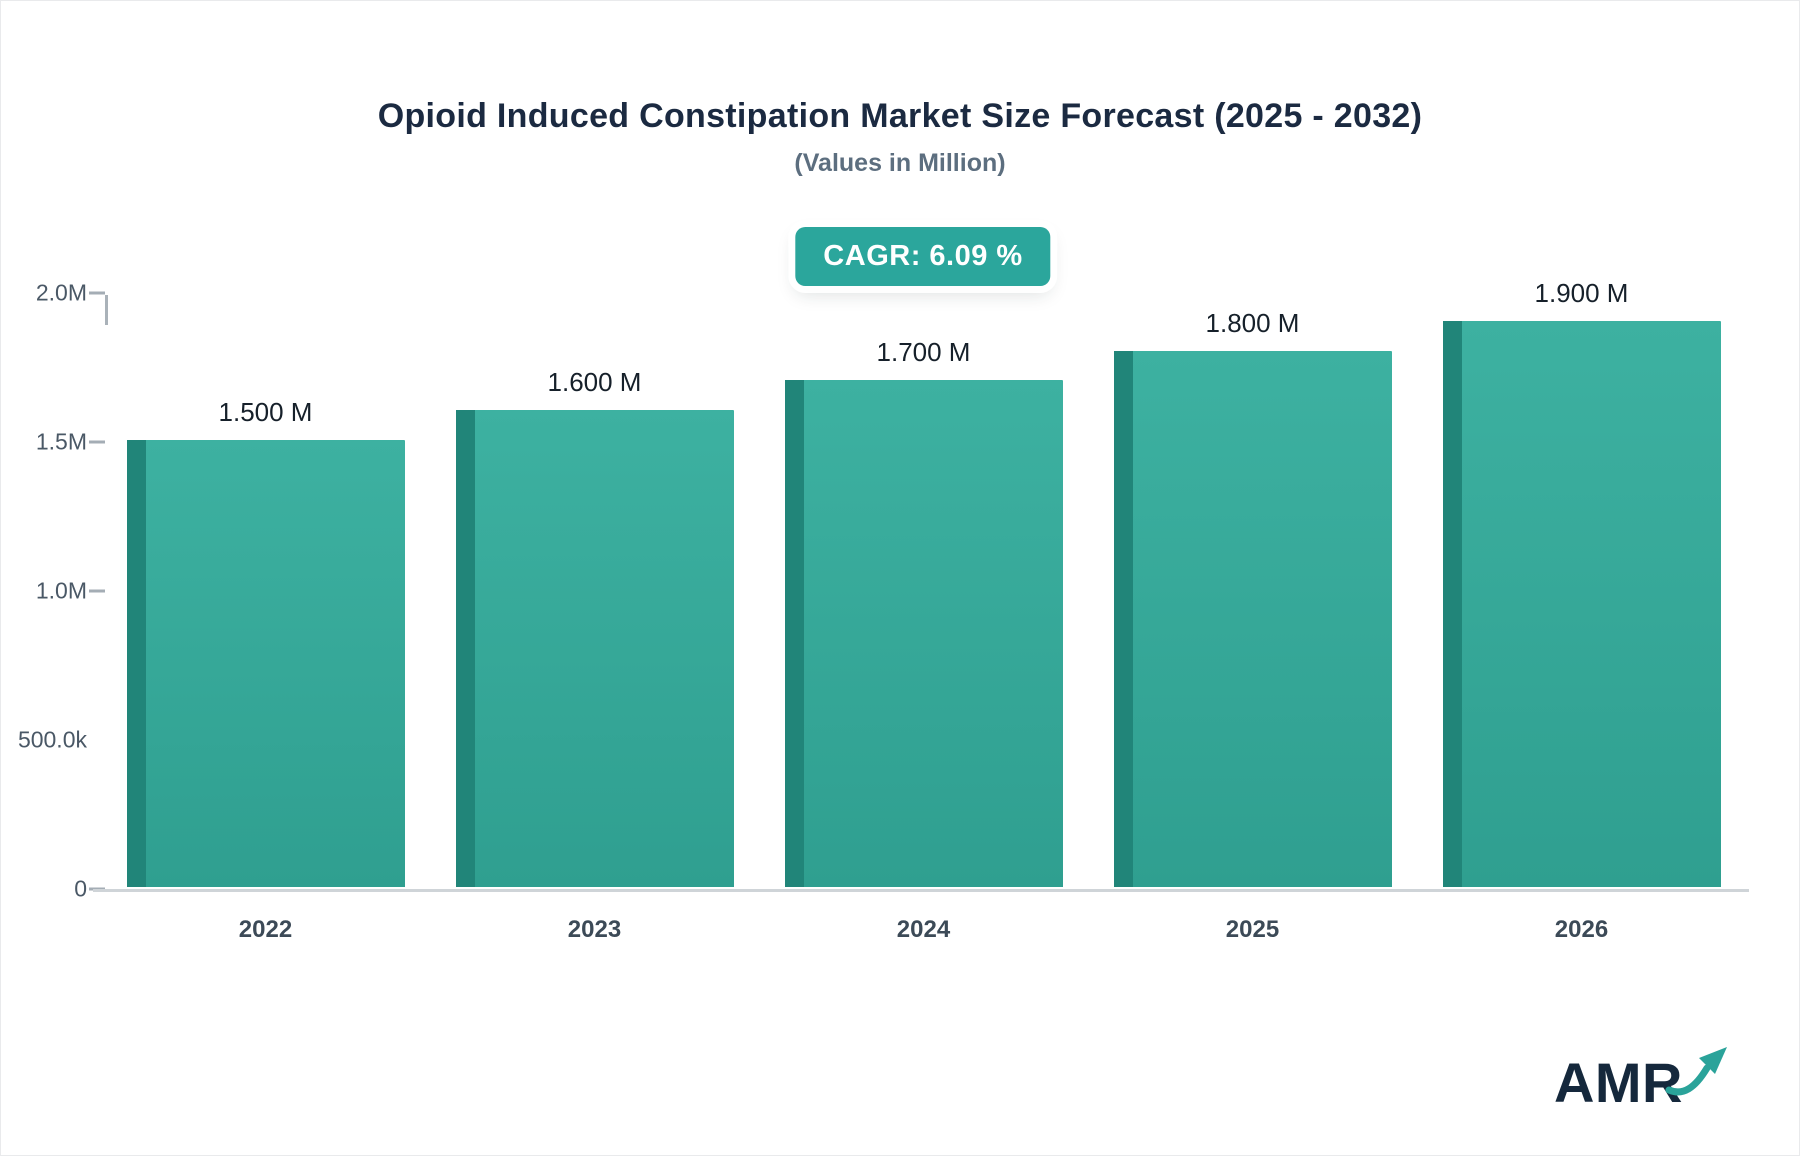 This screenshot has width=1800, height=1156. Describe the element at coordinates (900, 163) in the screenshot. I see `chart-subtitle: (Values in Million)` at that location.